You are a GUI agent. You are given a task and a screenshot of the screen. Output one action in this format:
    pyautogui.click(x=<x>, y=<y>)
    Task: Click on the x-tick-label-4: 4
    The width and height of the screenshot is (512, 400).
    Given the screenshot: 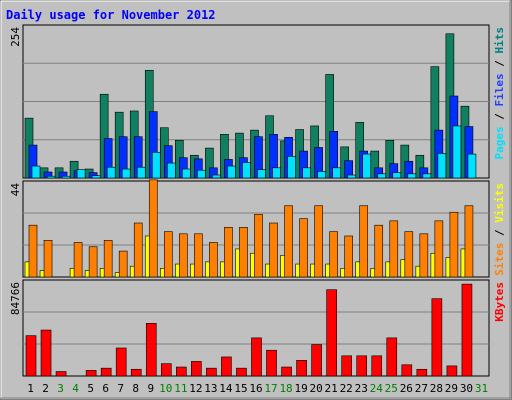 What is the action you would take?
    pyautogui.click(x=75, y=388)
    